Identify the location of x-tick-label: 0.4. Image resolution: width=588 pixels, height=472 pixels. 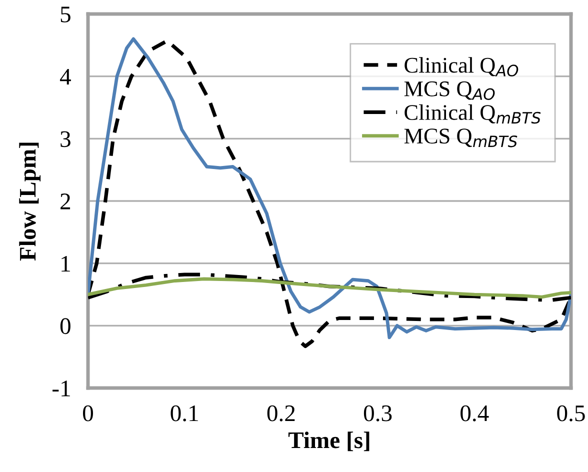
(474, 413).